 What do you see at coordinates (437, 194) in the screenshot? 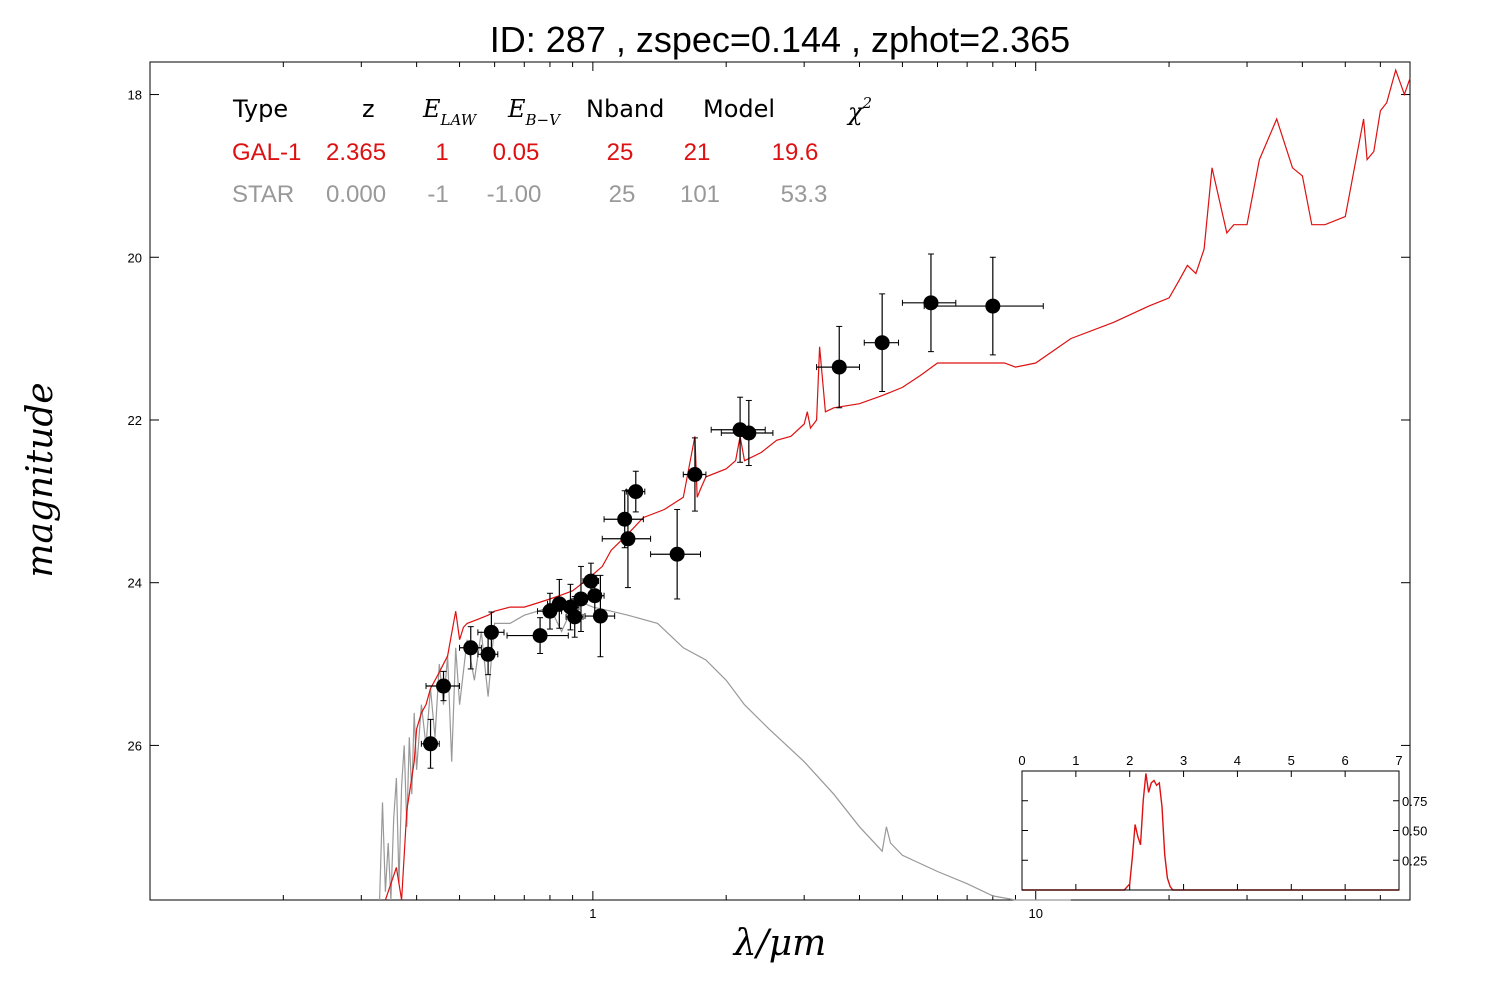
I see `row-star-elaw: -1` at bounding box center [437, 194].